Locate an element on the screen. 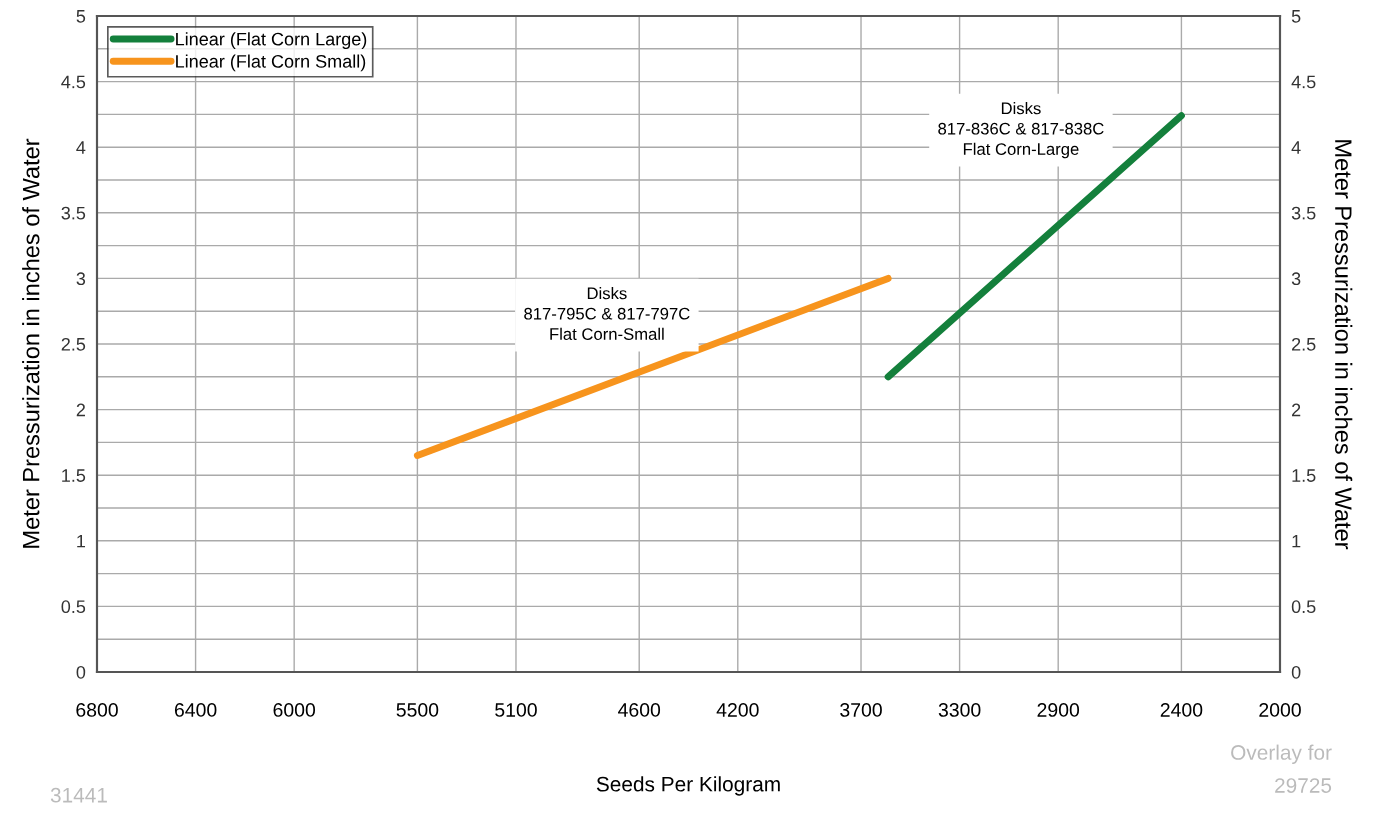  y-tick-label: 4 is located at coordinates (81, 147).